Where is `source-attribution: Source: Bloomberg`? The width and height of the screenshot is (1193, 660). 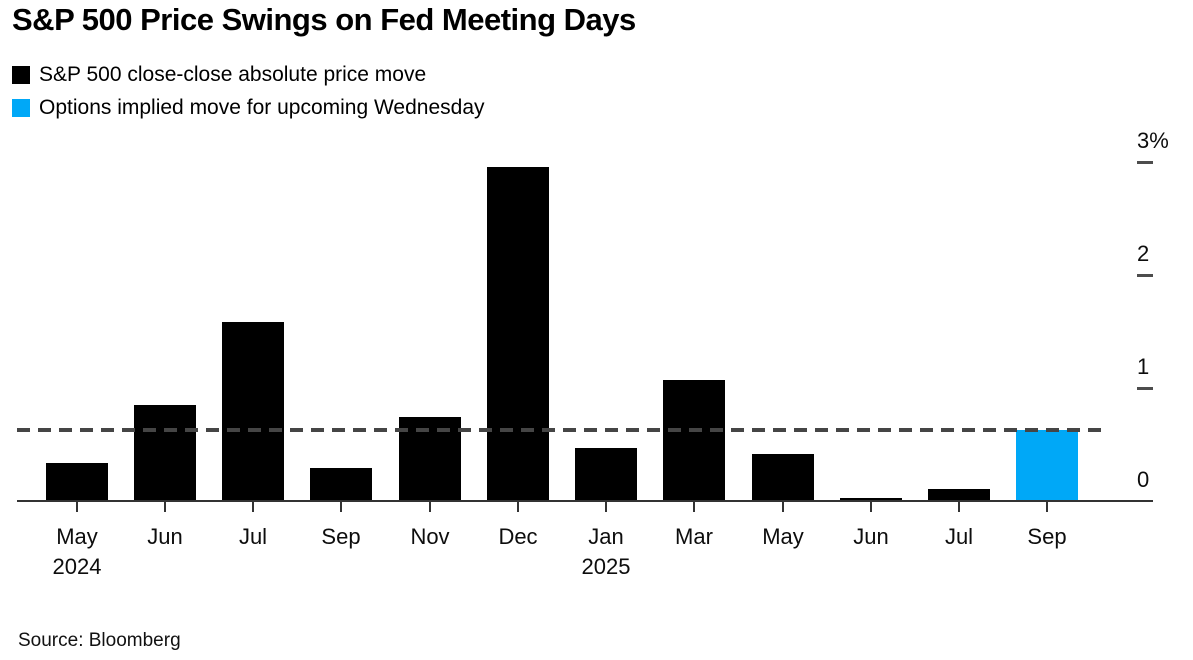 source-attribution: Source: Bloomberg is located at coordinates (99, 640).